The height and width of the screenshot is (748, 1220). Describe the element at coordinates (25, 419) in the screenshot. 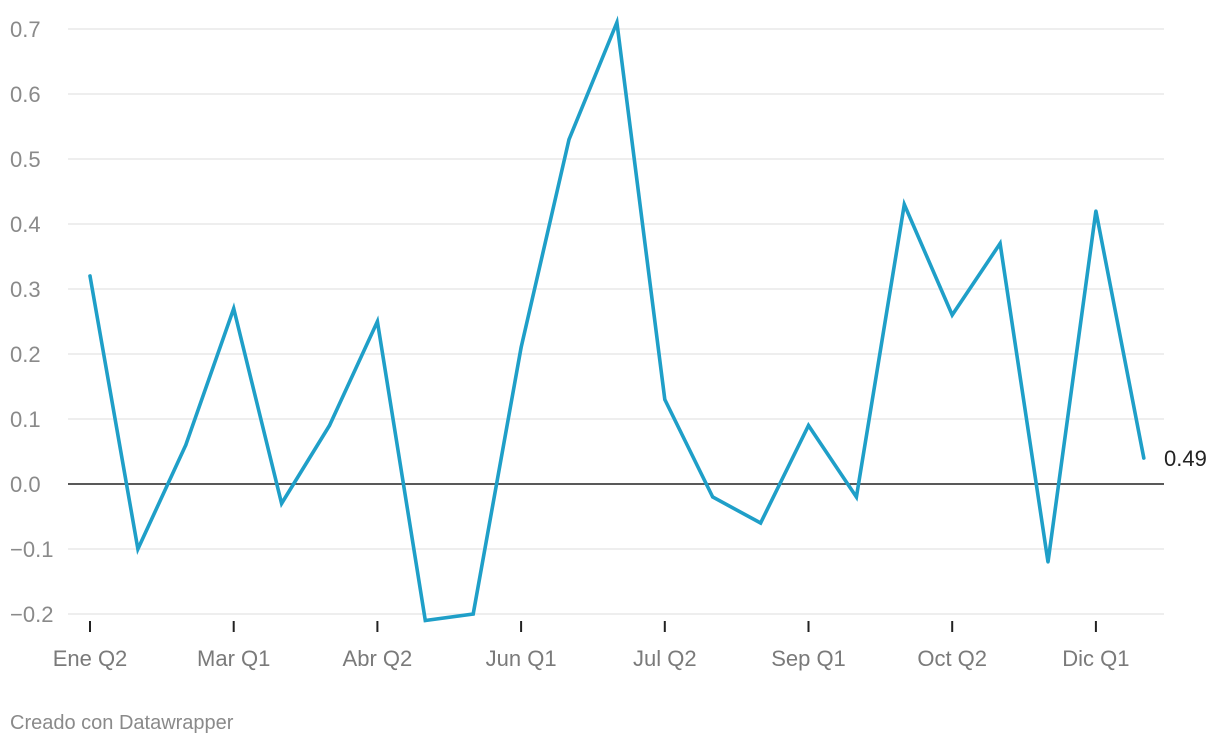

I see `y-tick-label: 0.1` at that location.